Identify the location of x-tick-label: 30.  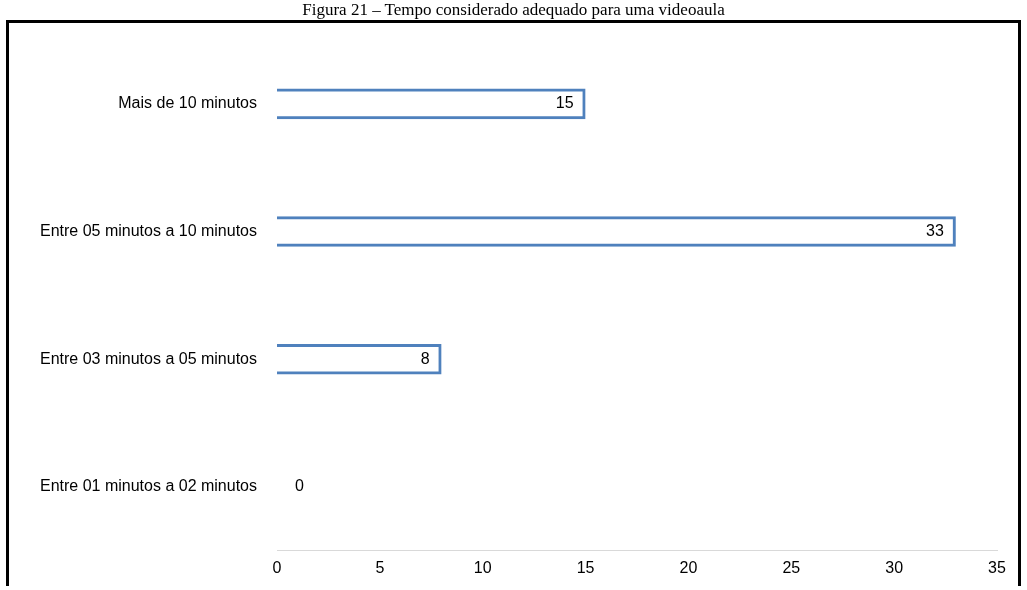
(894, 567).